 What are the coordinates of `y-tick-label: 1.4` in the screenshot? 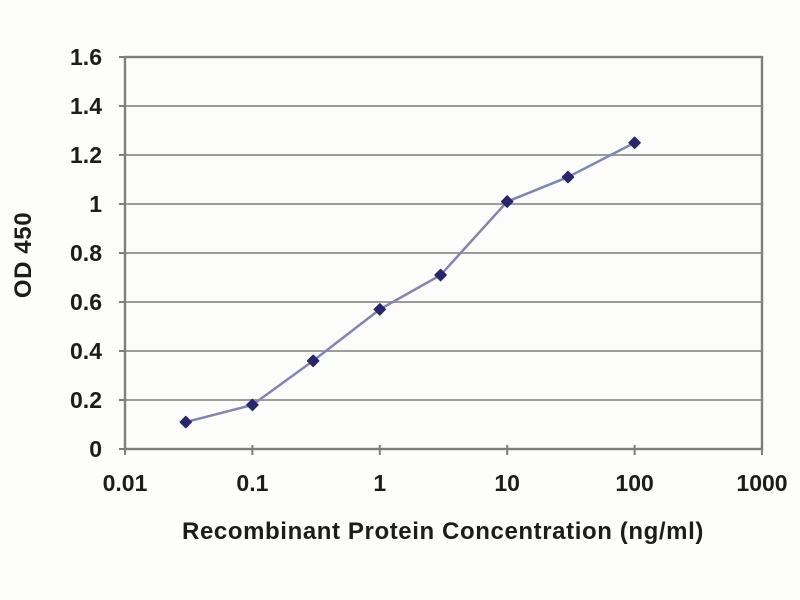 It's located at (86, 106).